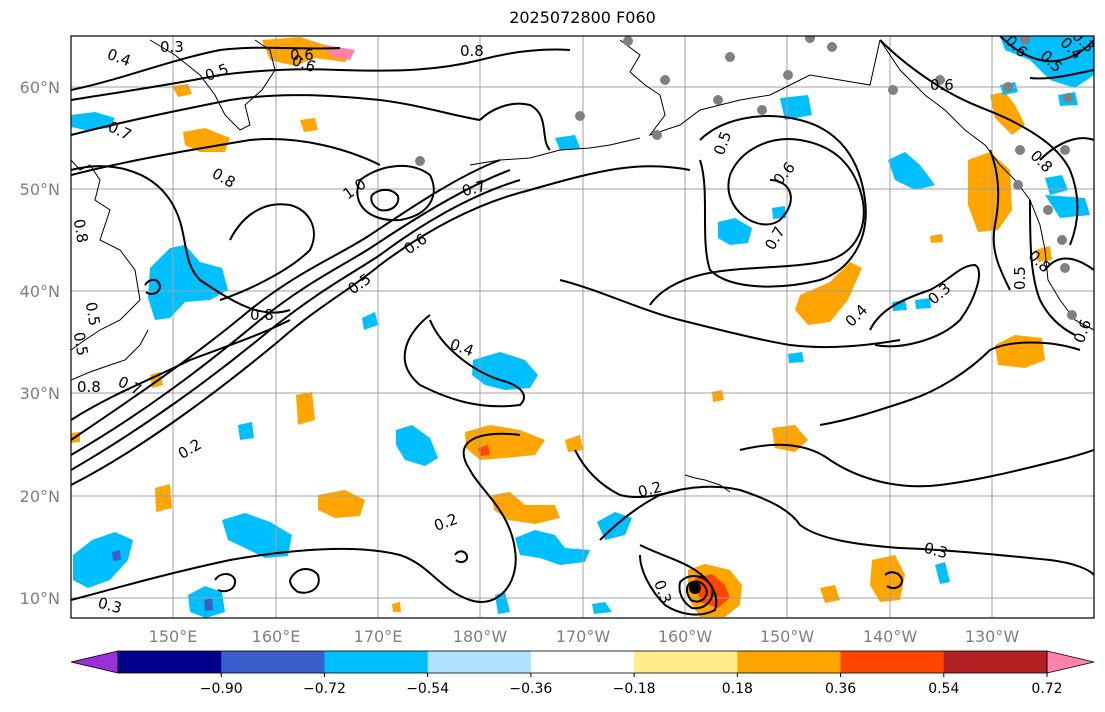 The width and height of the screenshot is (1105, 712). What do you see at coordinates (173, 636) in the screenshot?
I see `lon-label: 150°E` at bounding box center [173, 636].